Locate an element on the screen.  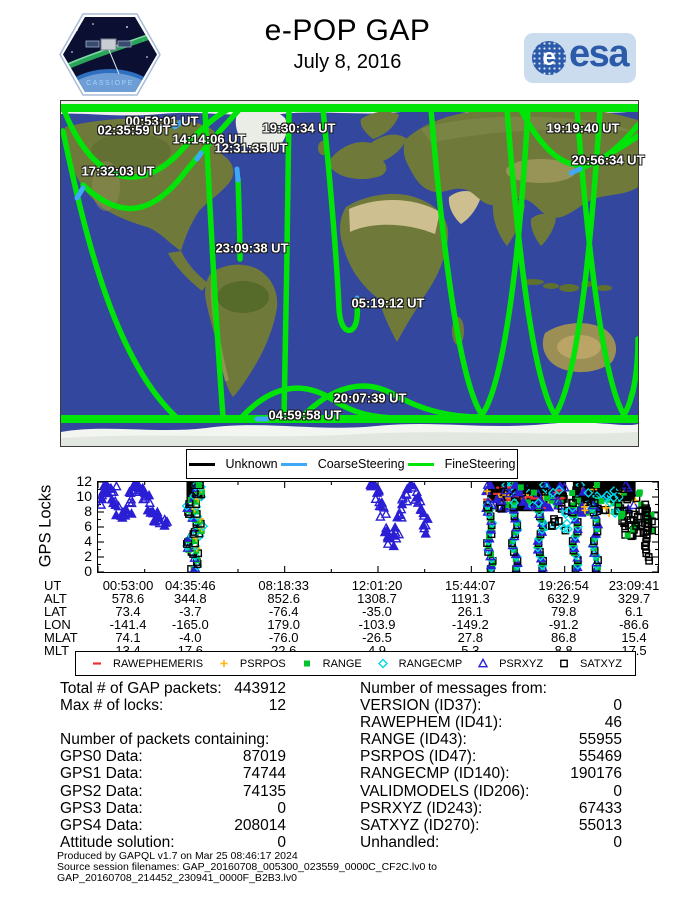
marker-legend-item: SATXYZ is located at coordinates (589, 663).